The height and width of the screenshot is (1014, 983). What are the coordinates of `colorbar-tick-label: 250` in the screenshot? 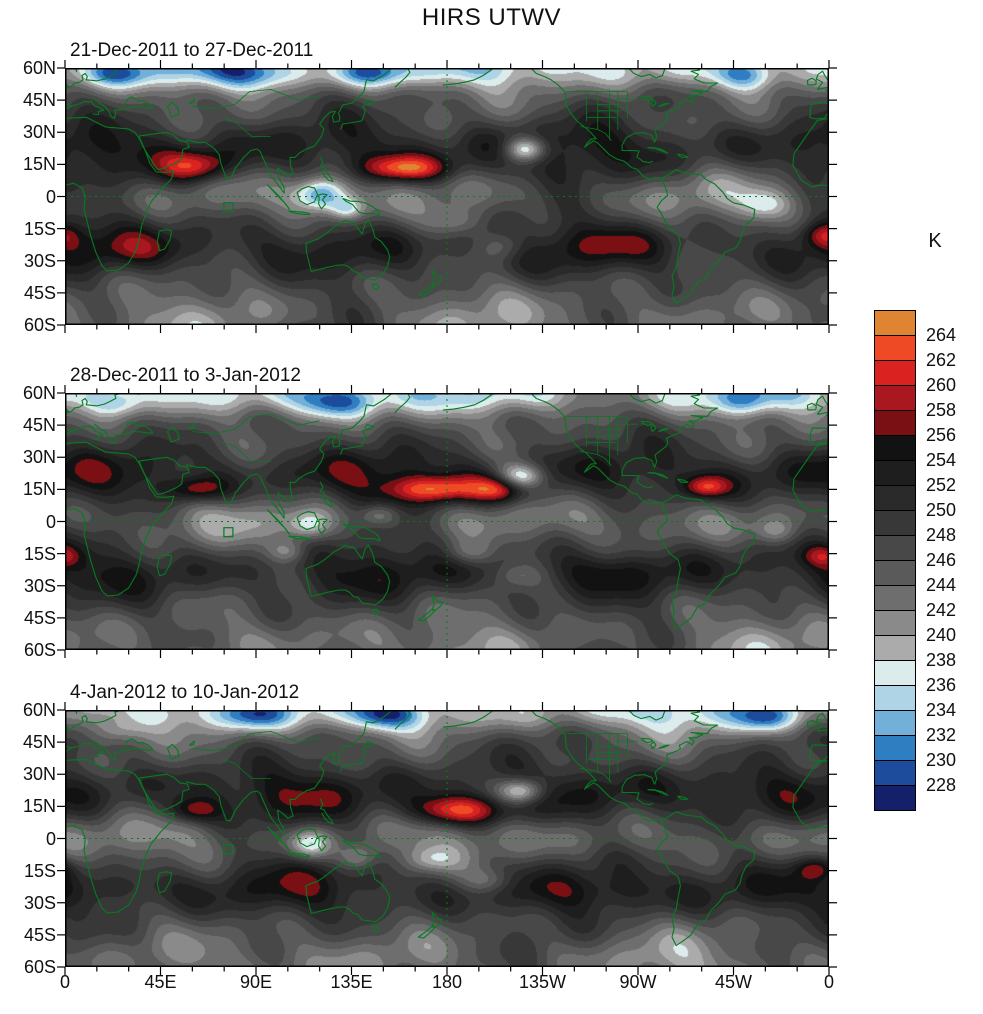 It's located at (941, 510).